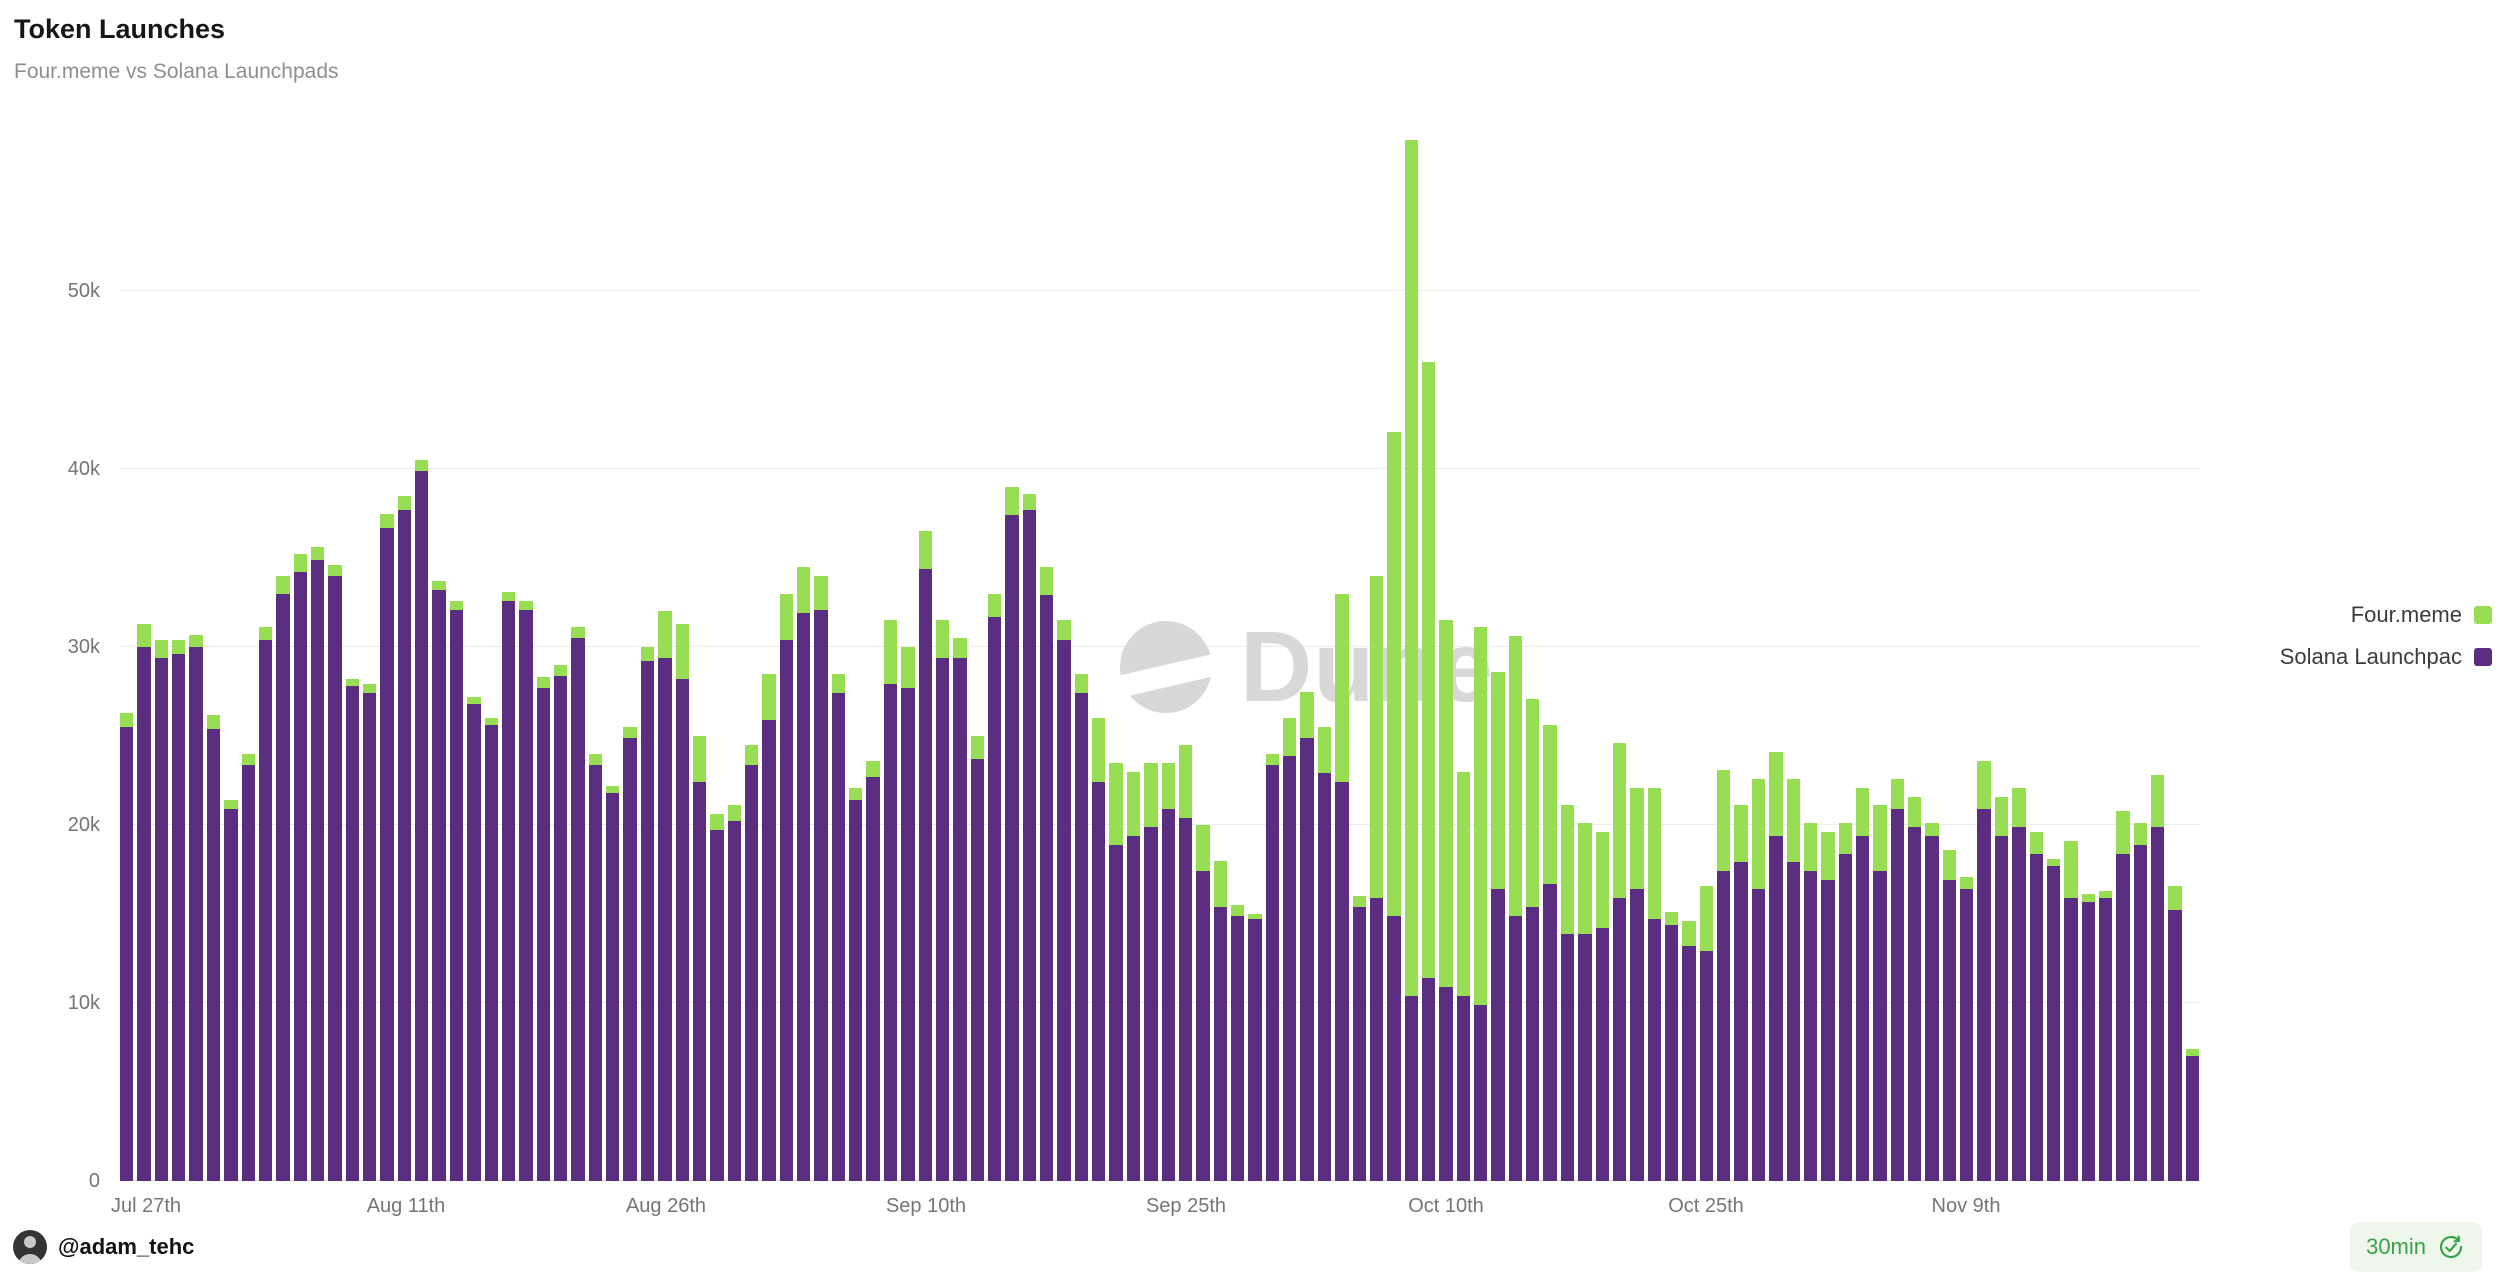 This screenshot has width=2518, height=1280. I want to click on refresh-interval-badge: 30min, so click(2416, 1247).